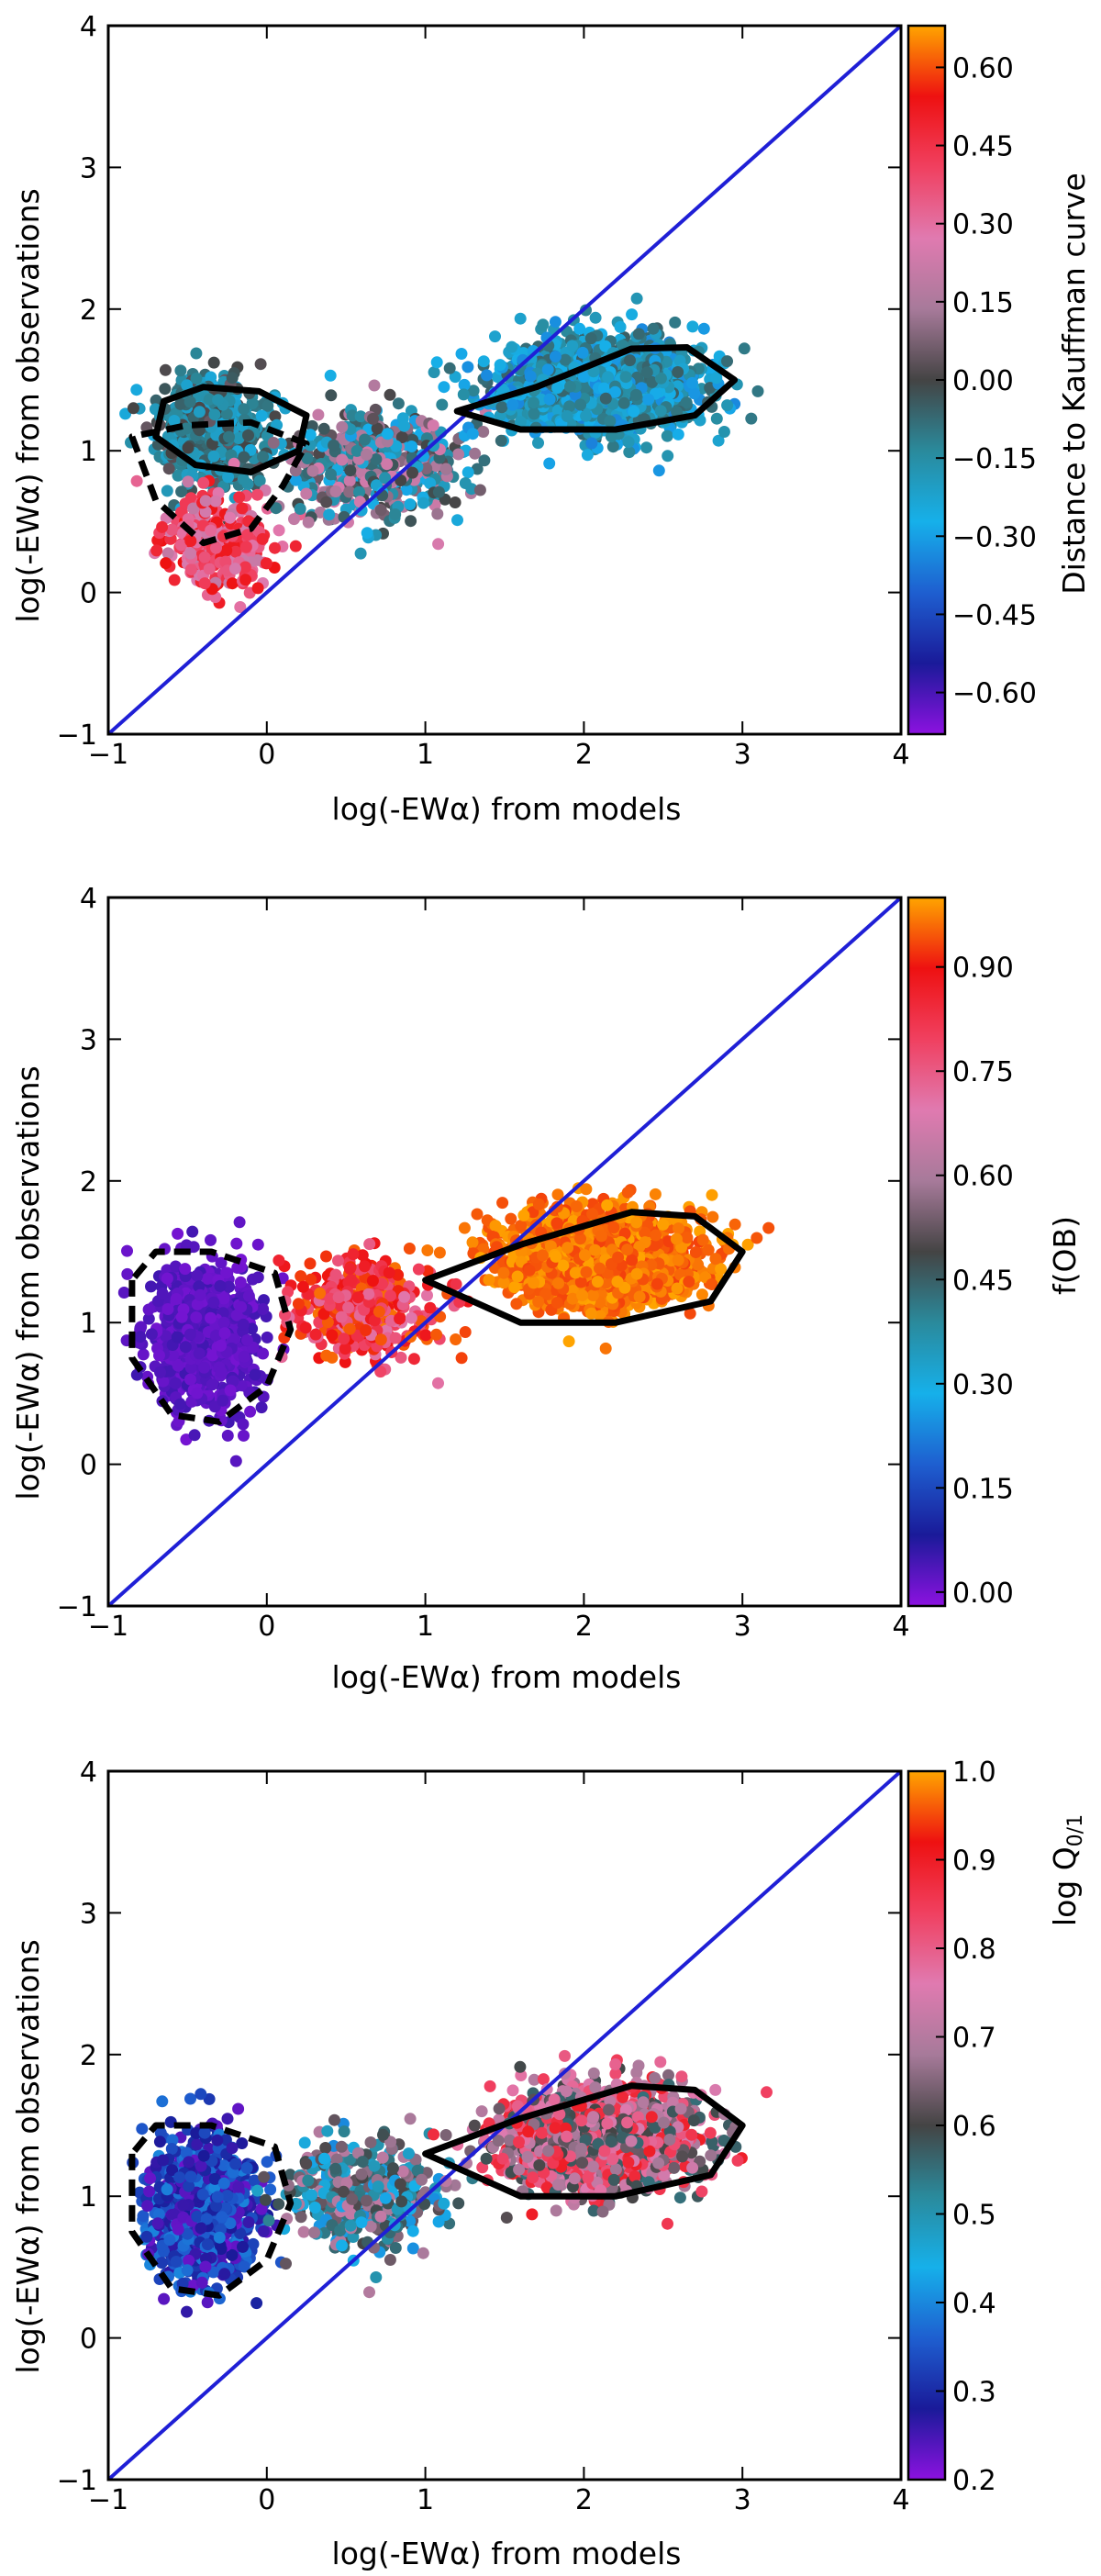  What do you see at coordinates (983, 225) in the screenshot?
I see `colorbar-tick-label: 0.30` at bounding box center [983, 225].